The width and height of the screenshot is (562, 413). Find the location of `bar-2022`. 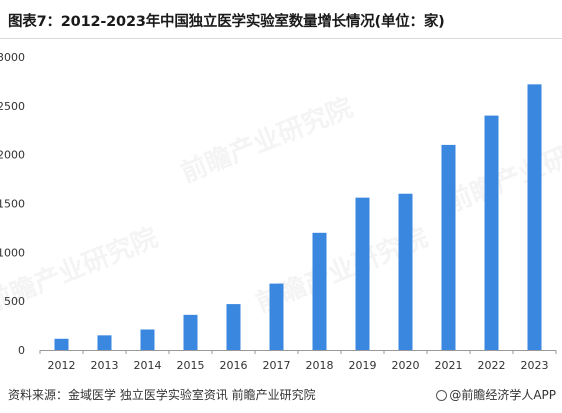

bar-2022 is located at coordinates (491, 232).